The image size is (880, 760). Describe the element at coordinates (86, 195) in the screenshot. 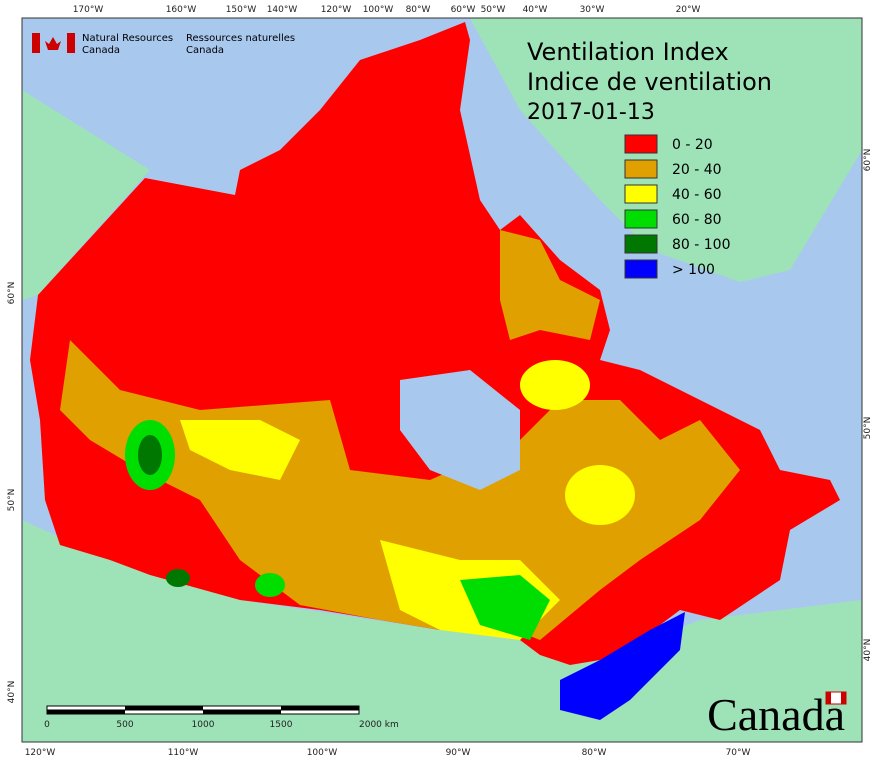

I see `alaska` at that location.